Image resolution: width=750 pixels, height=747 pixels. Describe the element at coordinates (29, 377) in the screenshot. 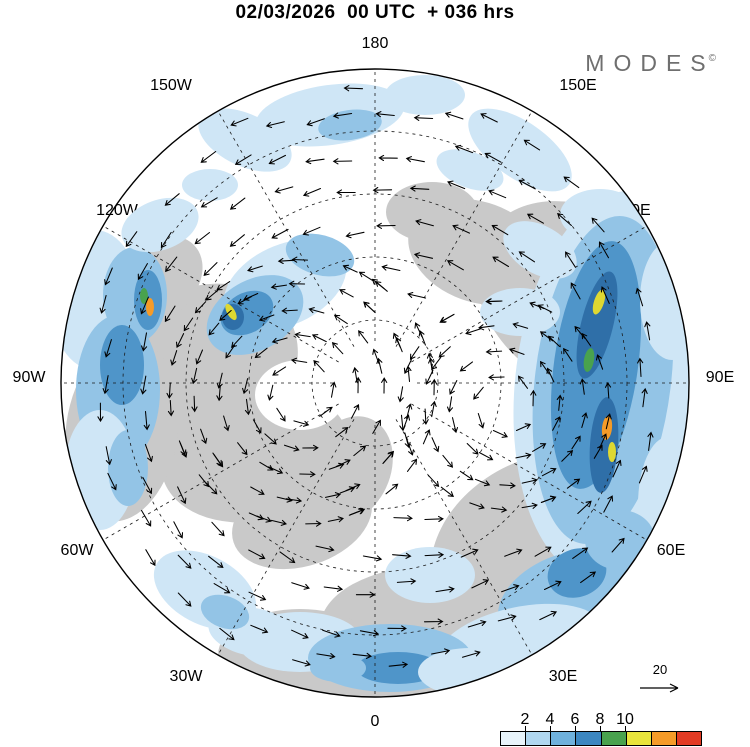

I see `lon-label-90w: 90W` at that location.